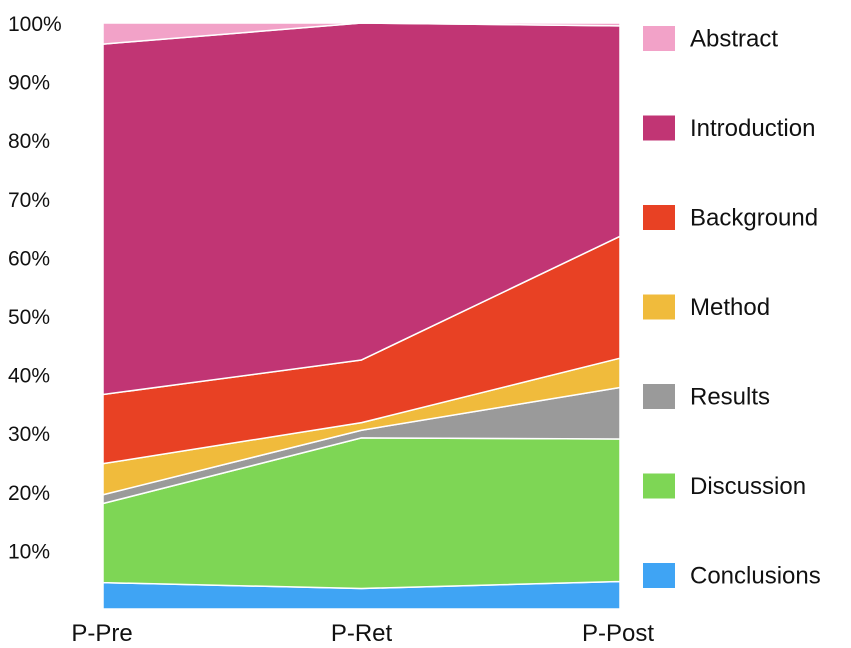 This screenshot has height=648, width=851. Describe the element at coordinates (101, 633) in the screenshot. I see `x-tick-label: P-Pre` at that location.